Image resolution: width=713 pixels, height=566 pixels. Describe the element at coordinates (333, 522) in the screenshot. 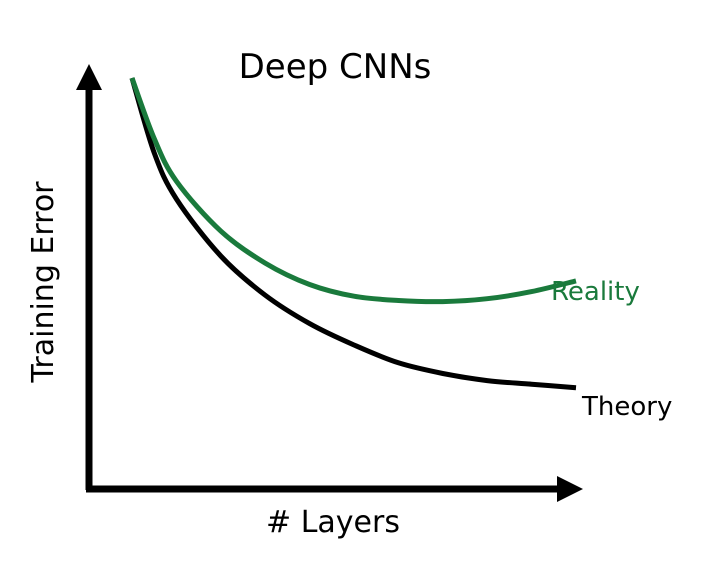

I see `x-axis-label: # Layers` at that location.